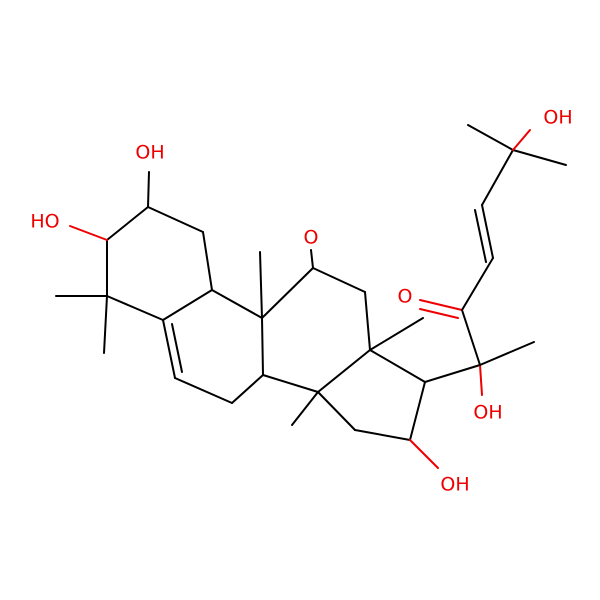  What do you see at coordinates (44, 222) in the screenshot?
I see `atom-label: HO` at bounding box center [44, 222].